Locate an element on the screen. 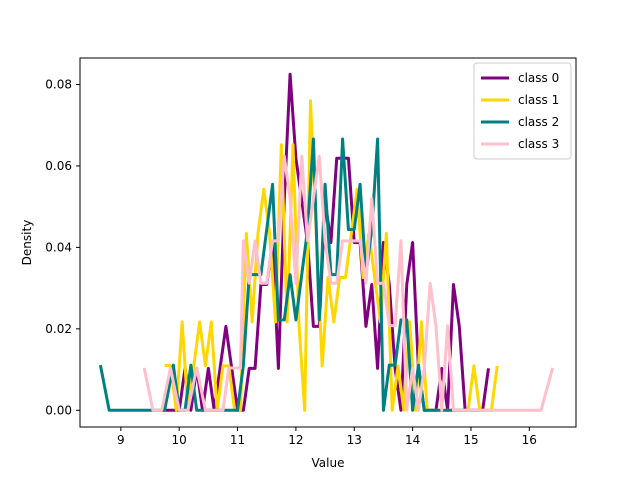 This screenshot has width=640, height=480. x-tick-label: 12 is located at coordinates (295, 440).